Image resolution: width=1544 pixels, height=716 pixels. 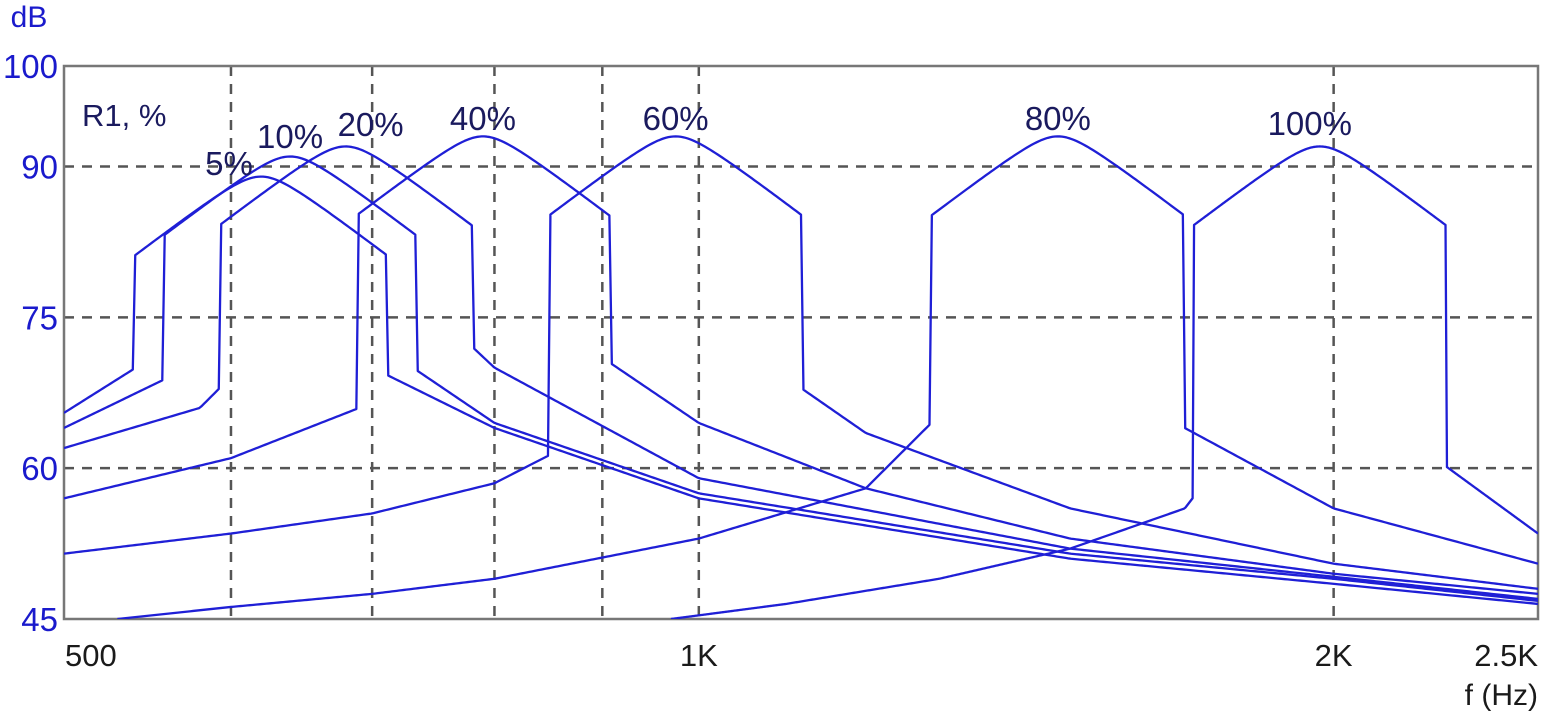 What do you see at coordinates (1506, 655) in the screenshot?
I see `x-tick-label-3: 2.5K` at bounding box center [1506, 655].